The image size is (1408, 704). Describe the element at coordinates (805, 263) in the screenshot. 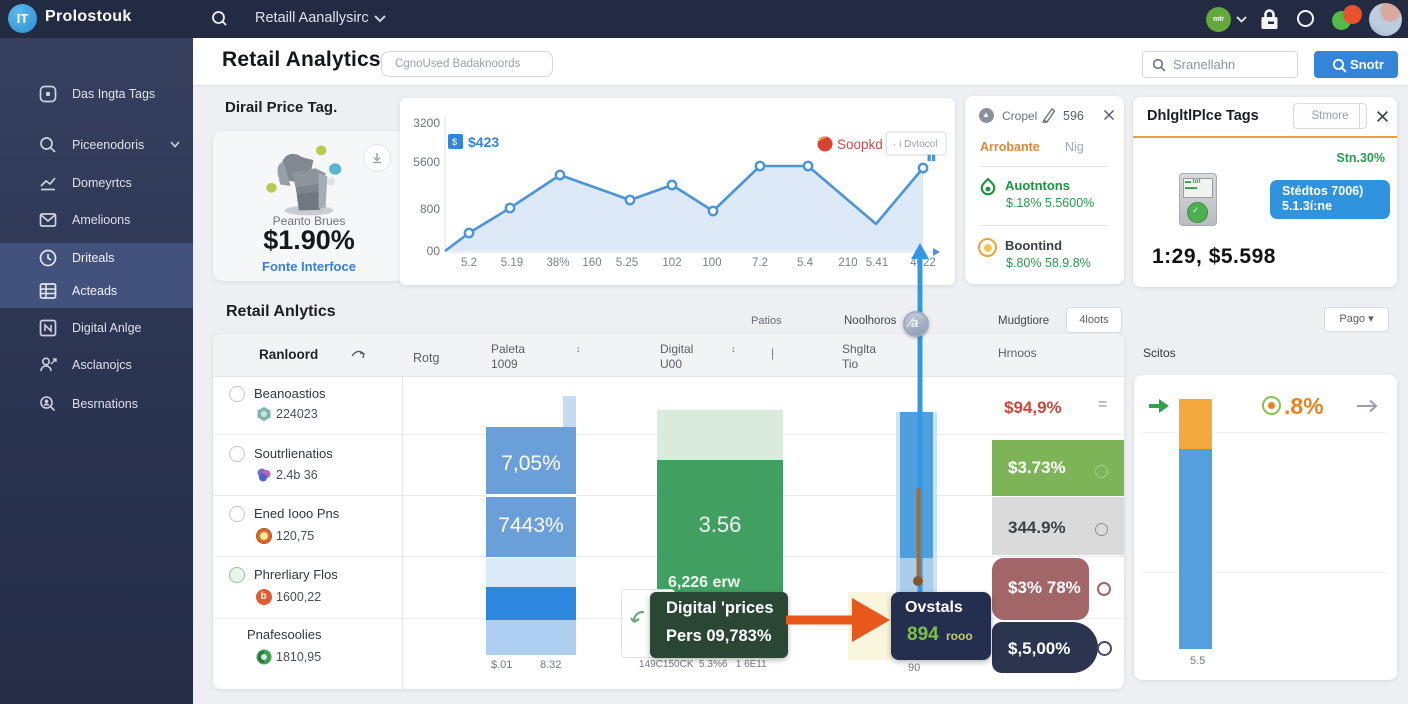

I see `svg-text: 5.4` at that location.